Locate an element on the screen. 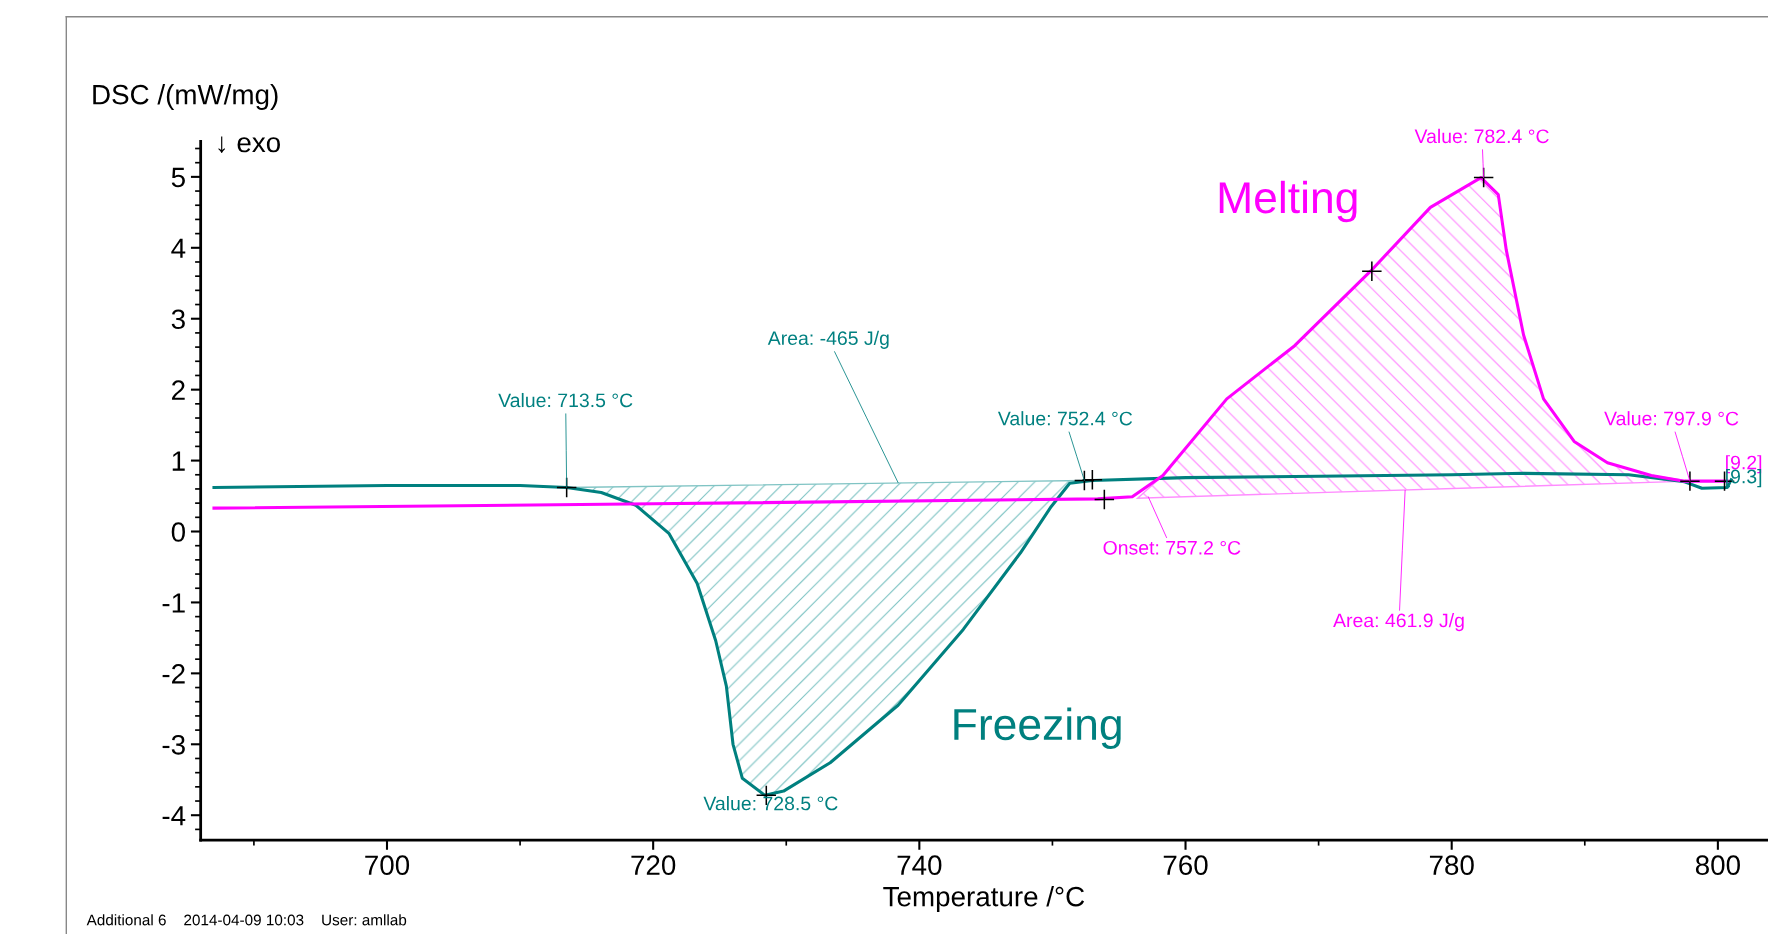 This screenshot has height=934, width=1768. y-tick-label: -2 is located at coordinates (173, 674).